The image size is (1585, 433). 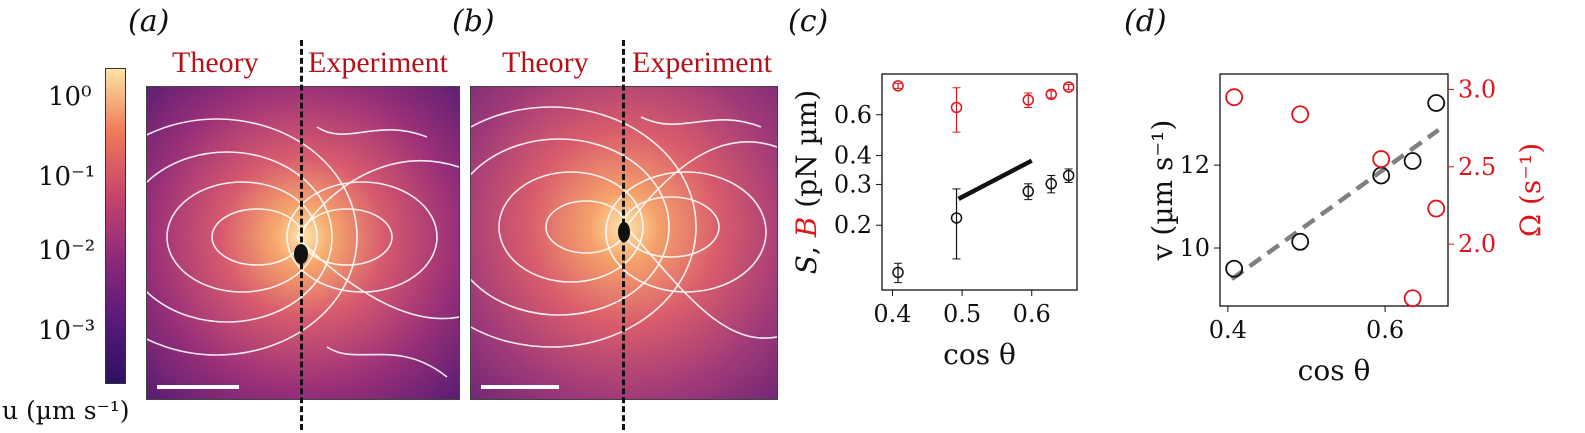 I want to click on chart-c-frame, so click(x=979, y=182).